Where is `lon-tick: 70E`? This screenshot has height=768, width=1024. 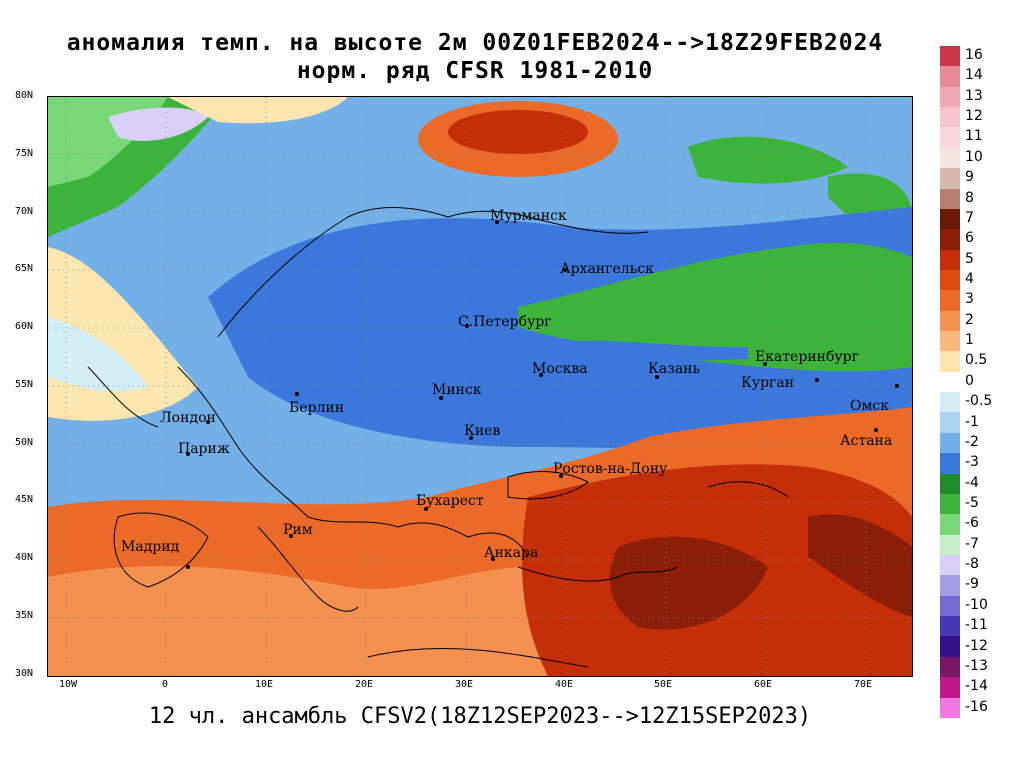 lon-tick: 70E is located at coordinates (863, 684).